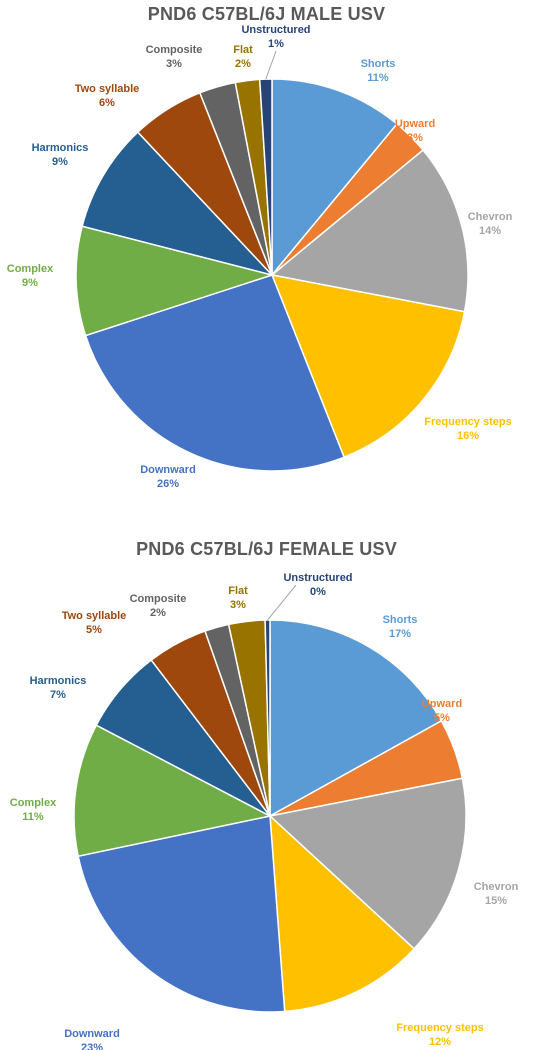  What do you see at coordinates (490, 231) in the screenshot?
I see `slice-value-chevron: 14%` at bounding box center [490, 231].